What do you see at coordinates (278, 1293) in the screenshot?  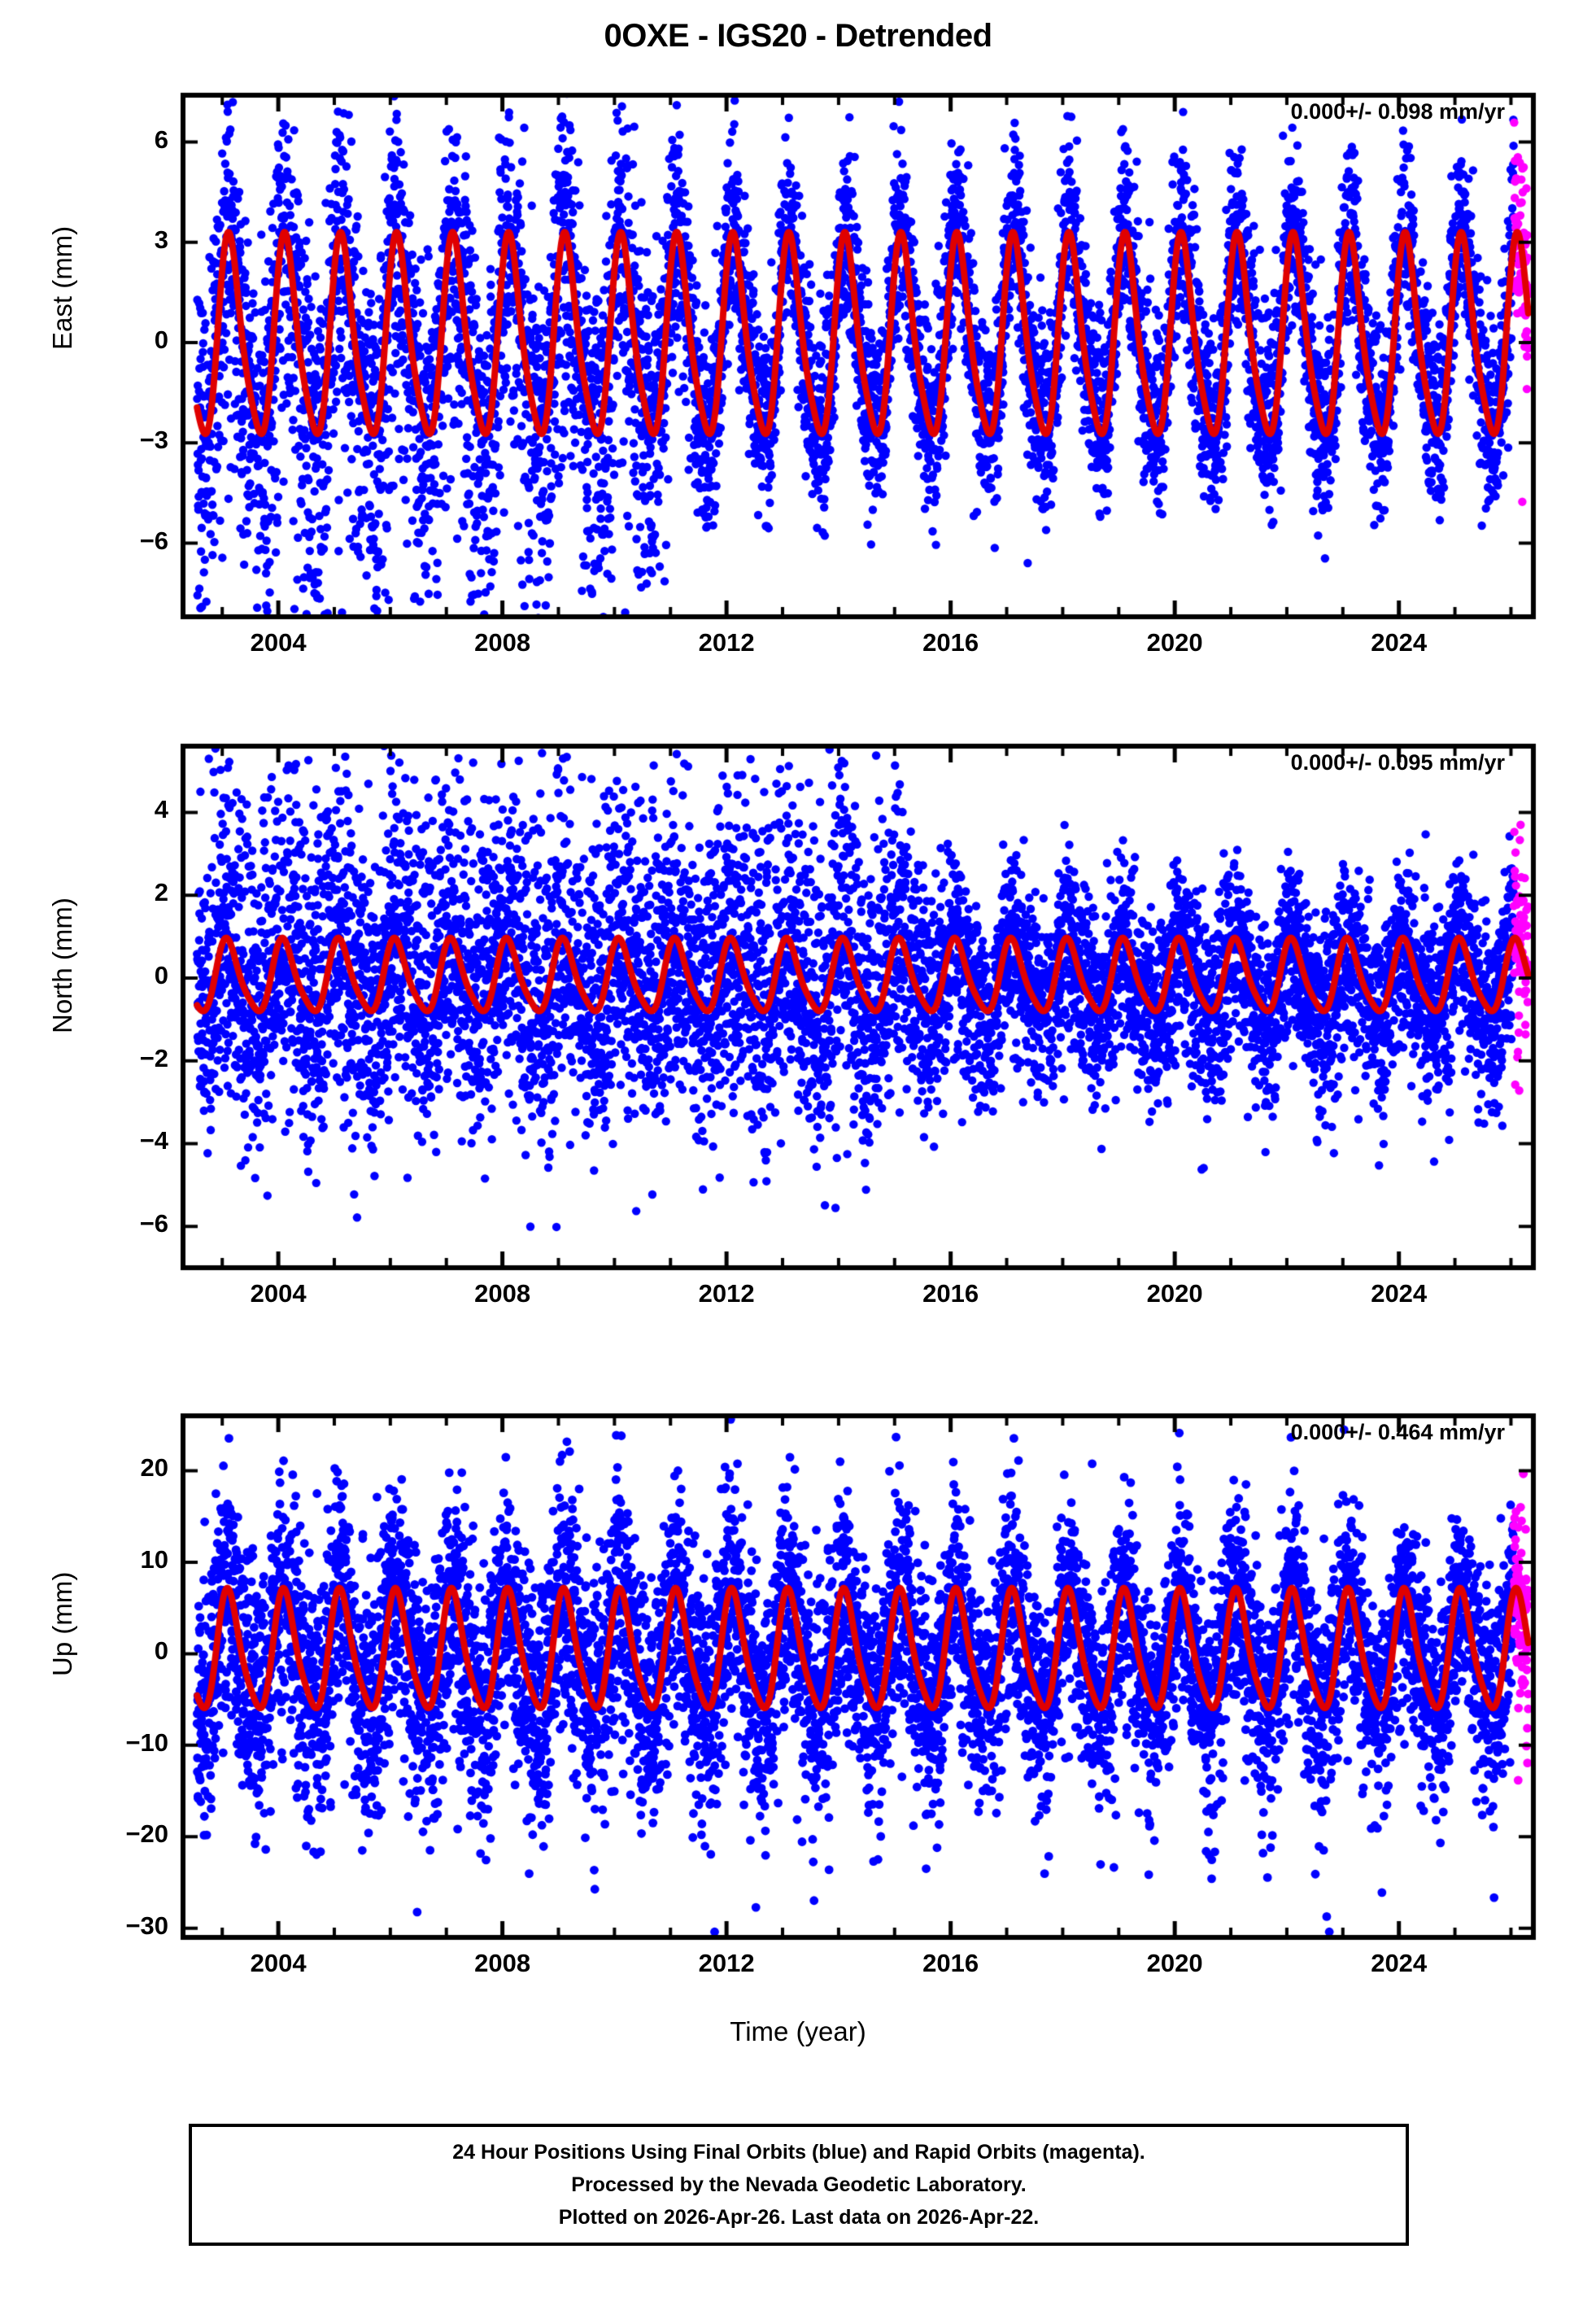 I see `x-tick-label-north: 2004` at bounding box center [278, 1293].